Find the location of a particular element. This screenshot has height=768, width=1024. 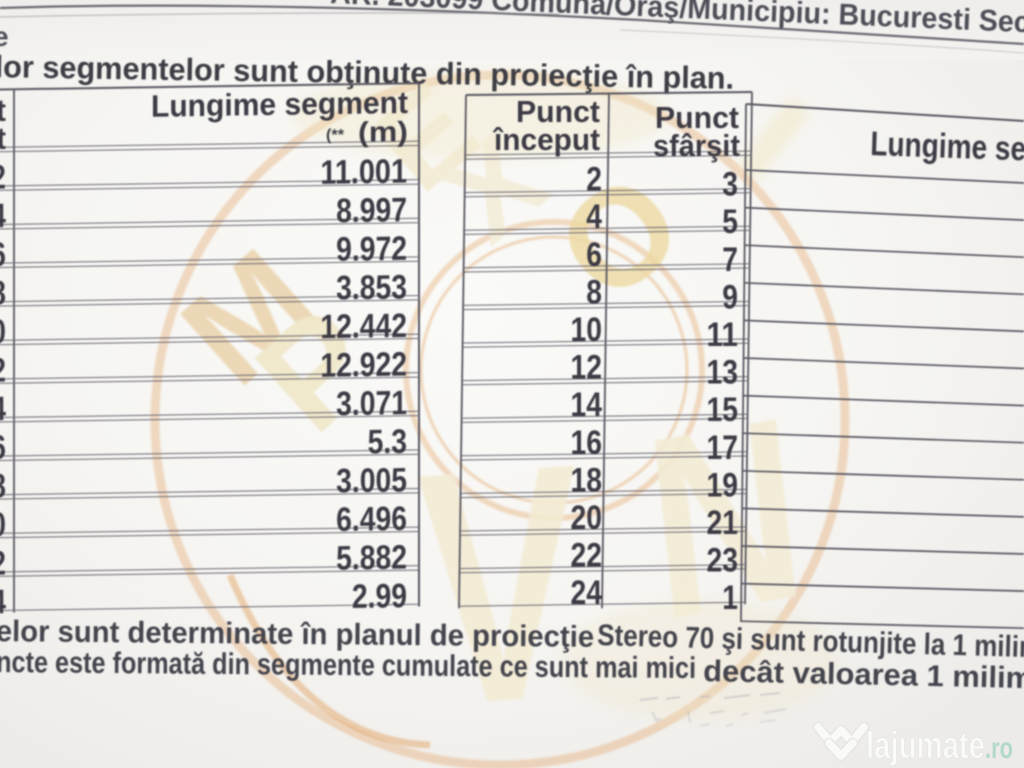

svg-text: 8.997 is located at coordinates (371, 210).